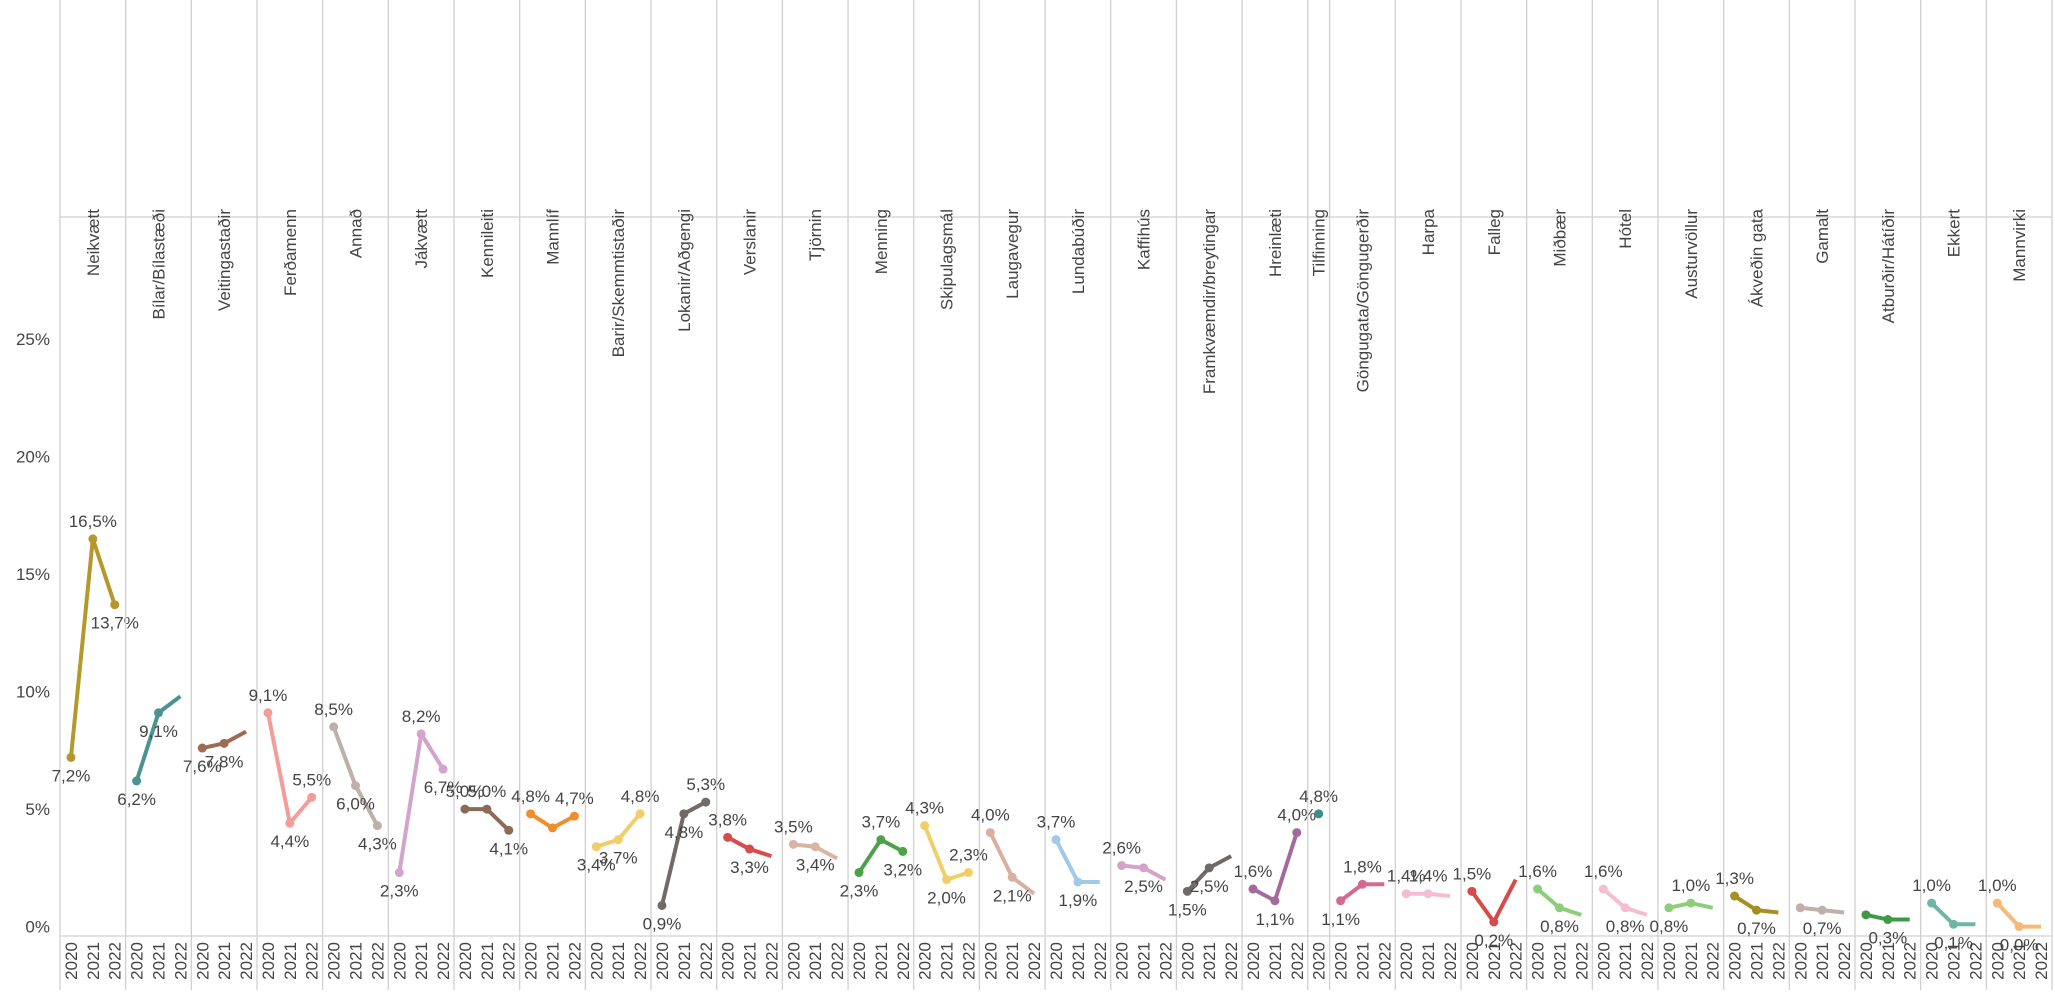 The height and width of the screenshot is (992, 2055). What do you see at coordinates (158, 731) in the screenshot?
I see `value-label: 9,1%` at bounding box center [158, 731].